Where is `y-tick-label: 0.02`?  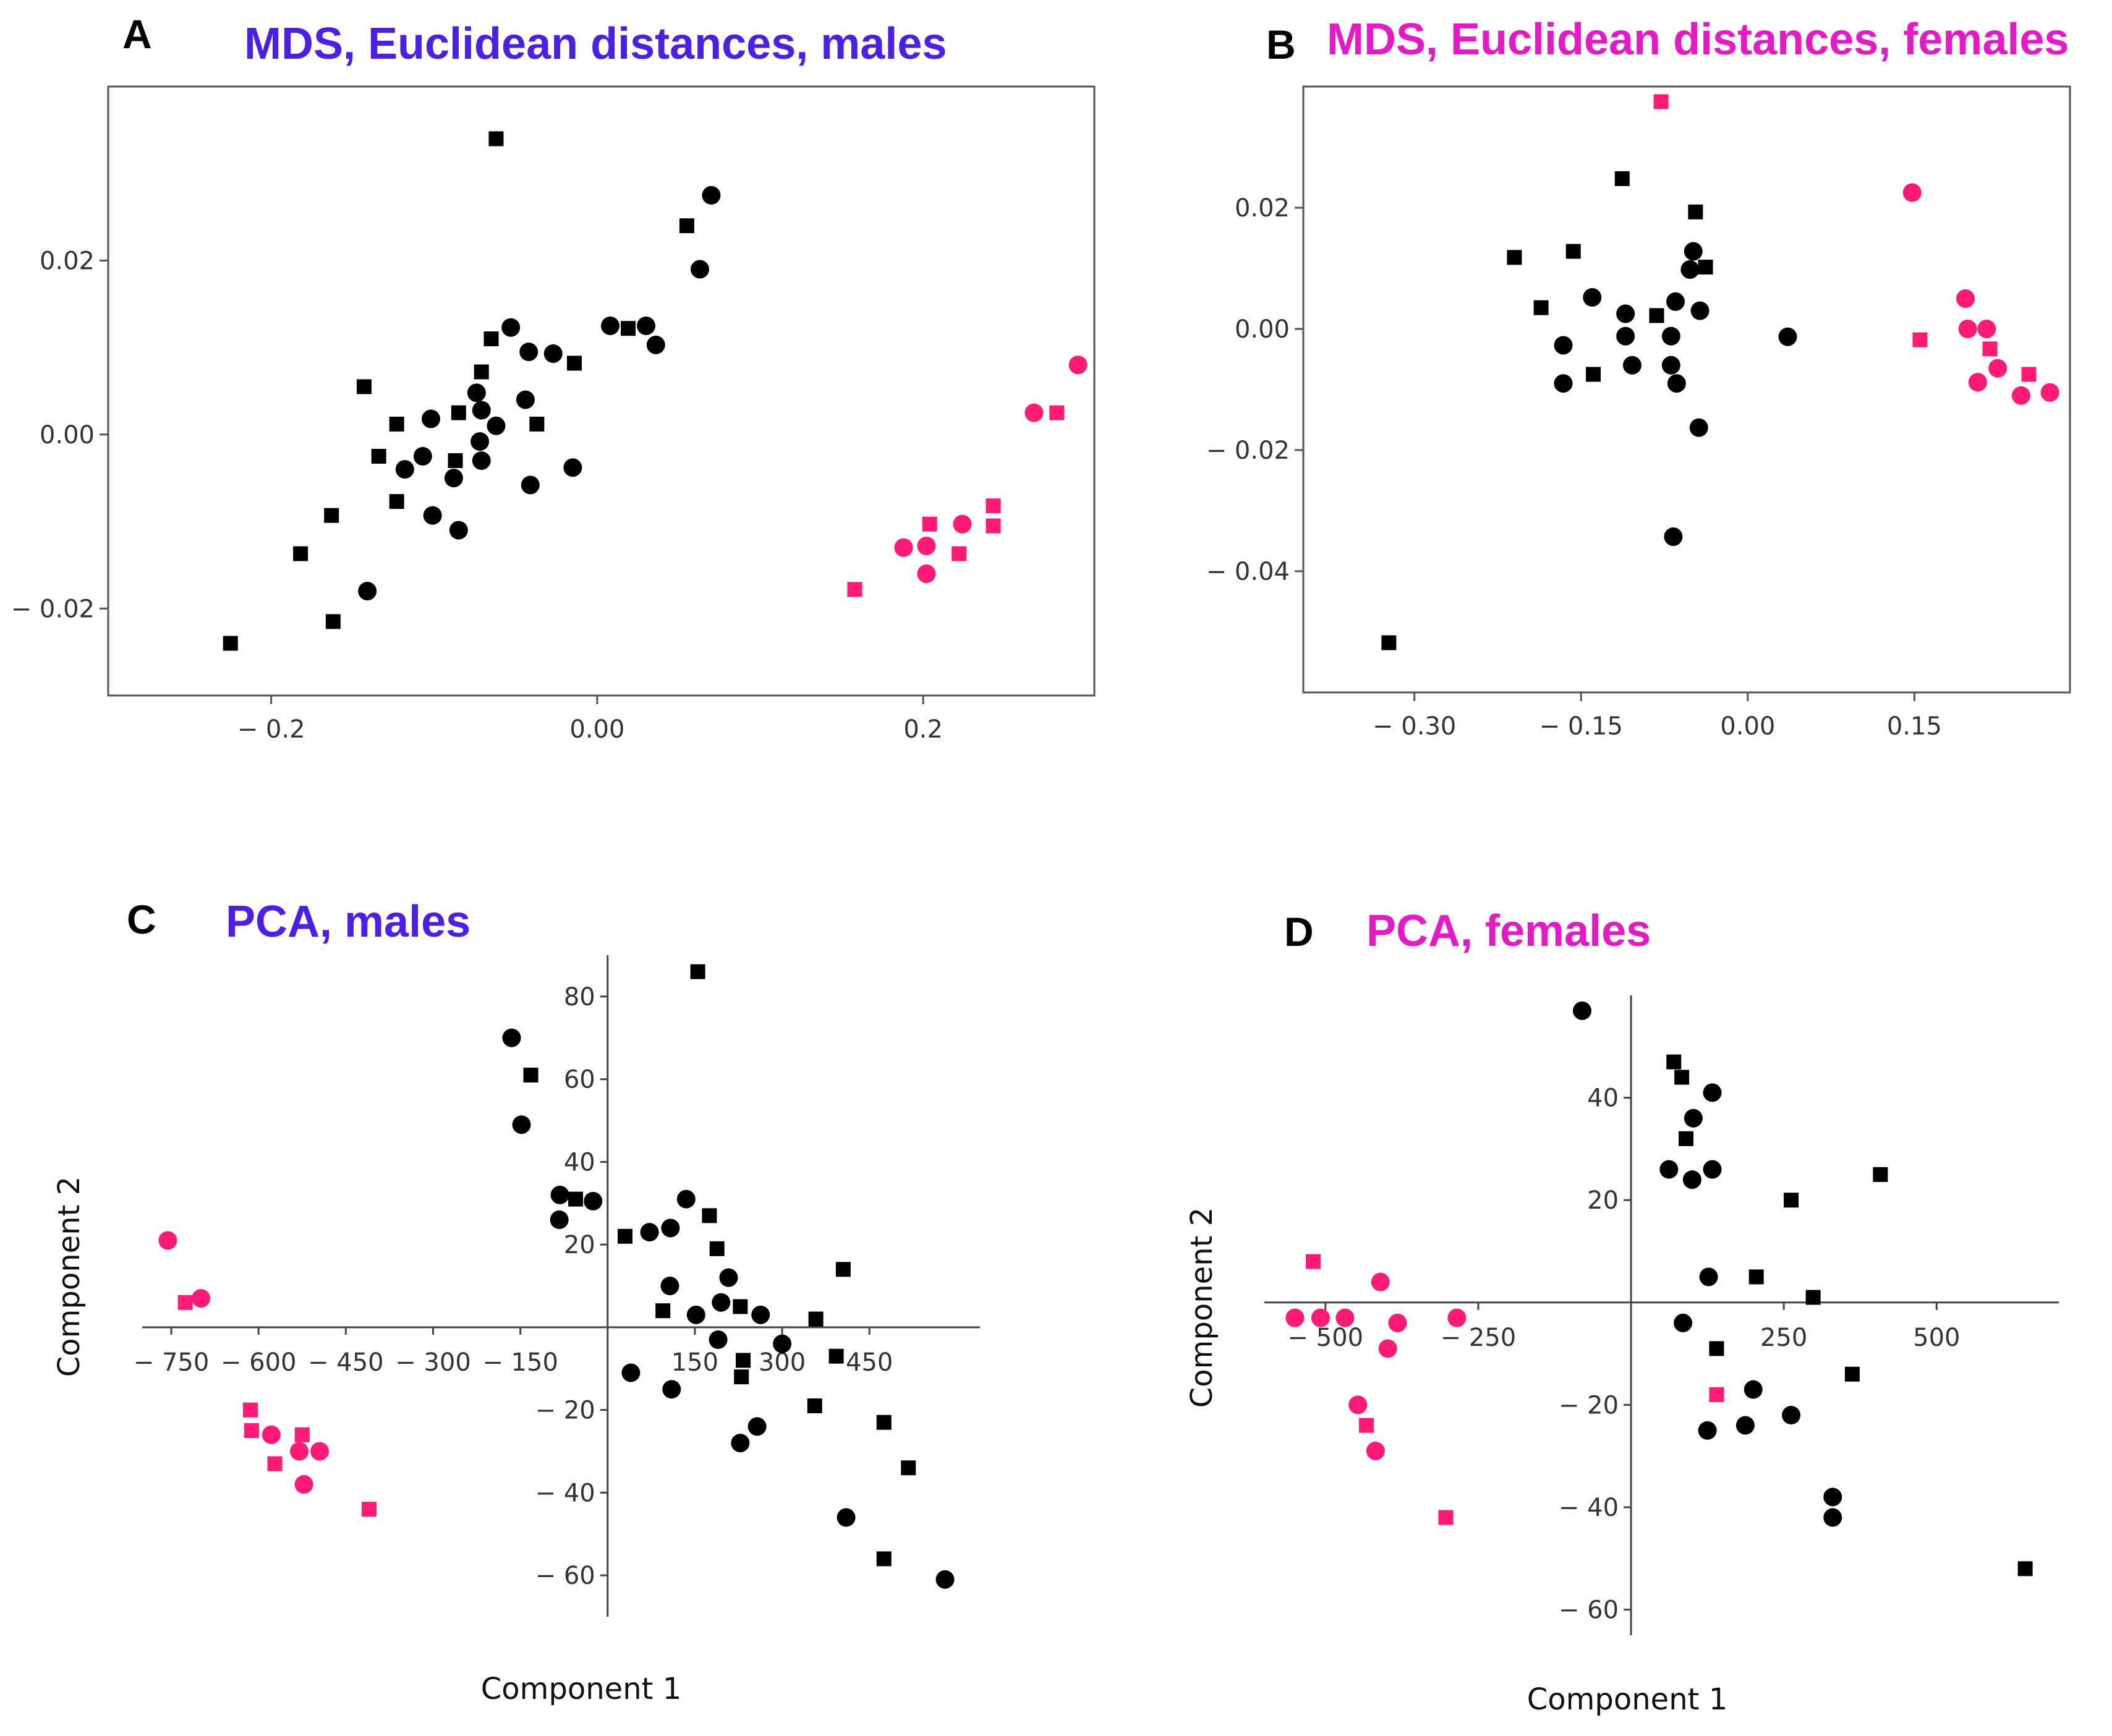 y-tick-label: 0.02 is located at coordinates (67, 261).